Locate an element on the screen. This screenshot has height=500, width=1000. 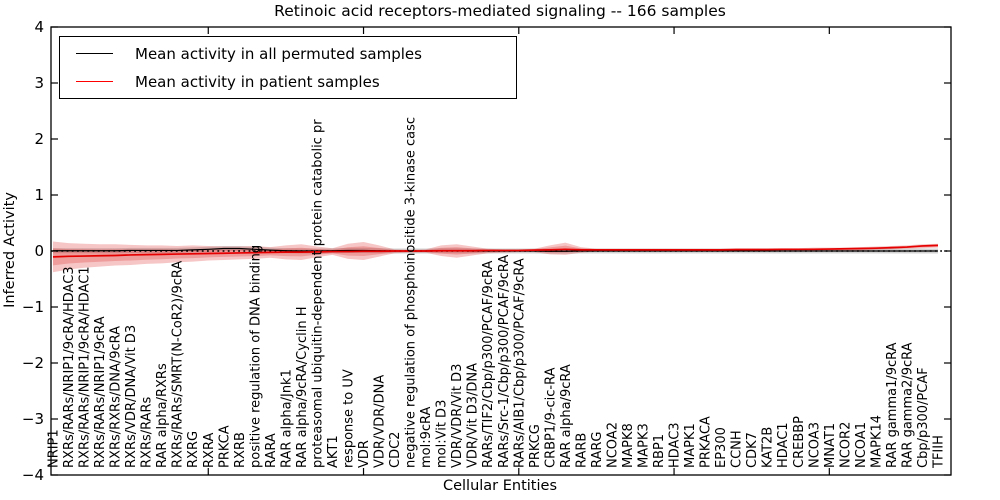
x-category-label: VDR/VDR/DNA is located at coordinates (380, 421).